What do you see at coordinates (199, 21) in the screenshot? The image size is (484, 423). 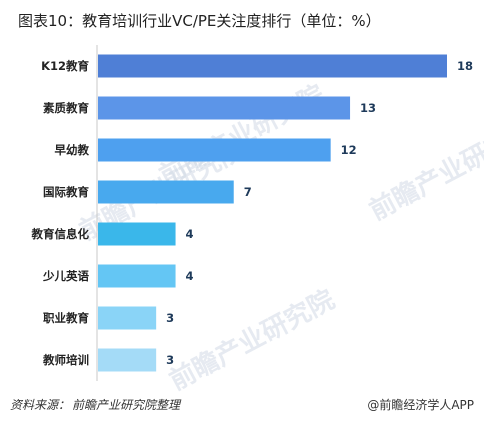 I see `chart-title: 图表10：教育培训行业VC/PE关注度排行（单位：%）` at bounding box center [199, 21].